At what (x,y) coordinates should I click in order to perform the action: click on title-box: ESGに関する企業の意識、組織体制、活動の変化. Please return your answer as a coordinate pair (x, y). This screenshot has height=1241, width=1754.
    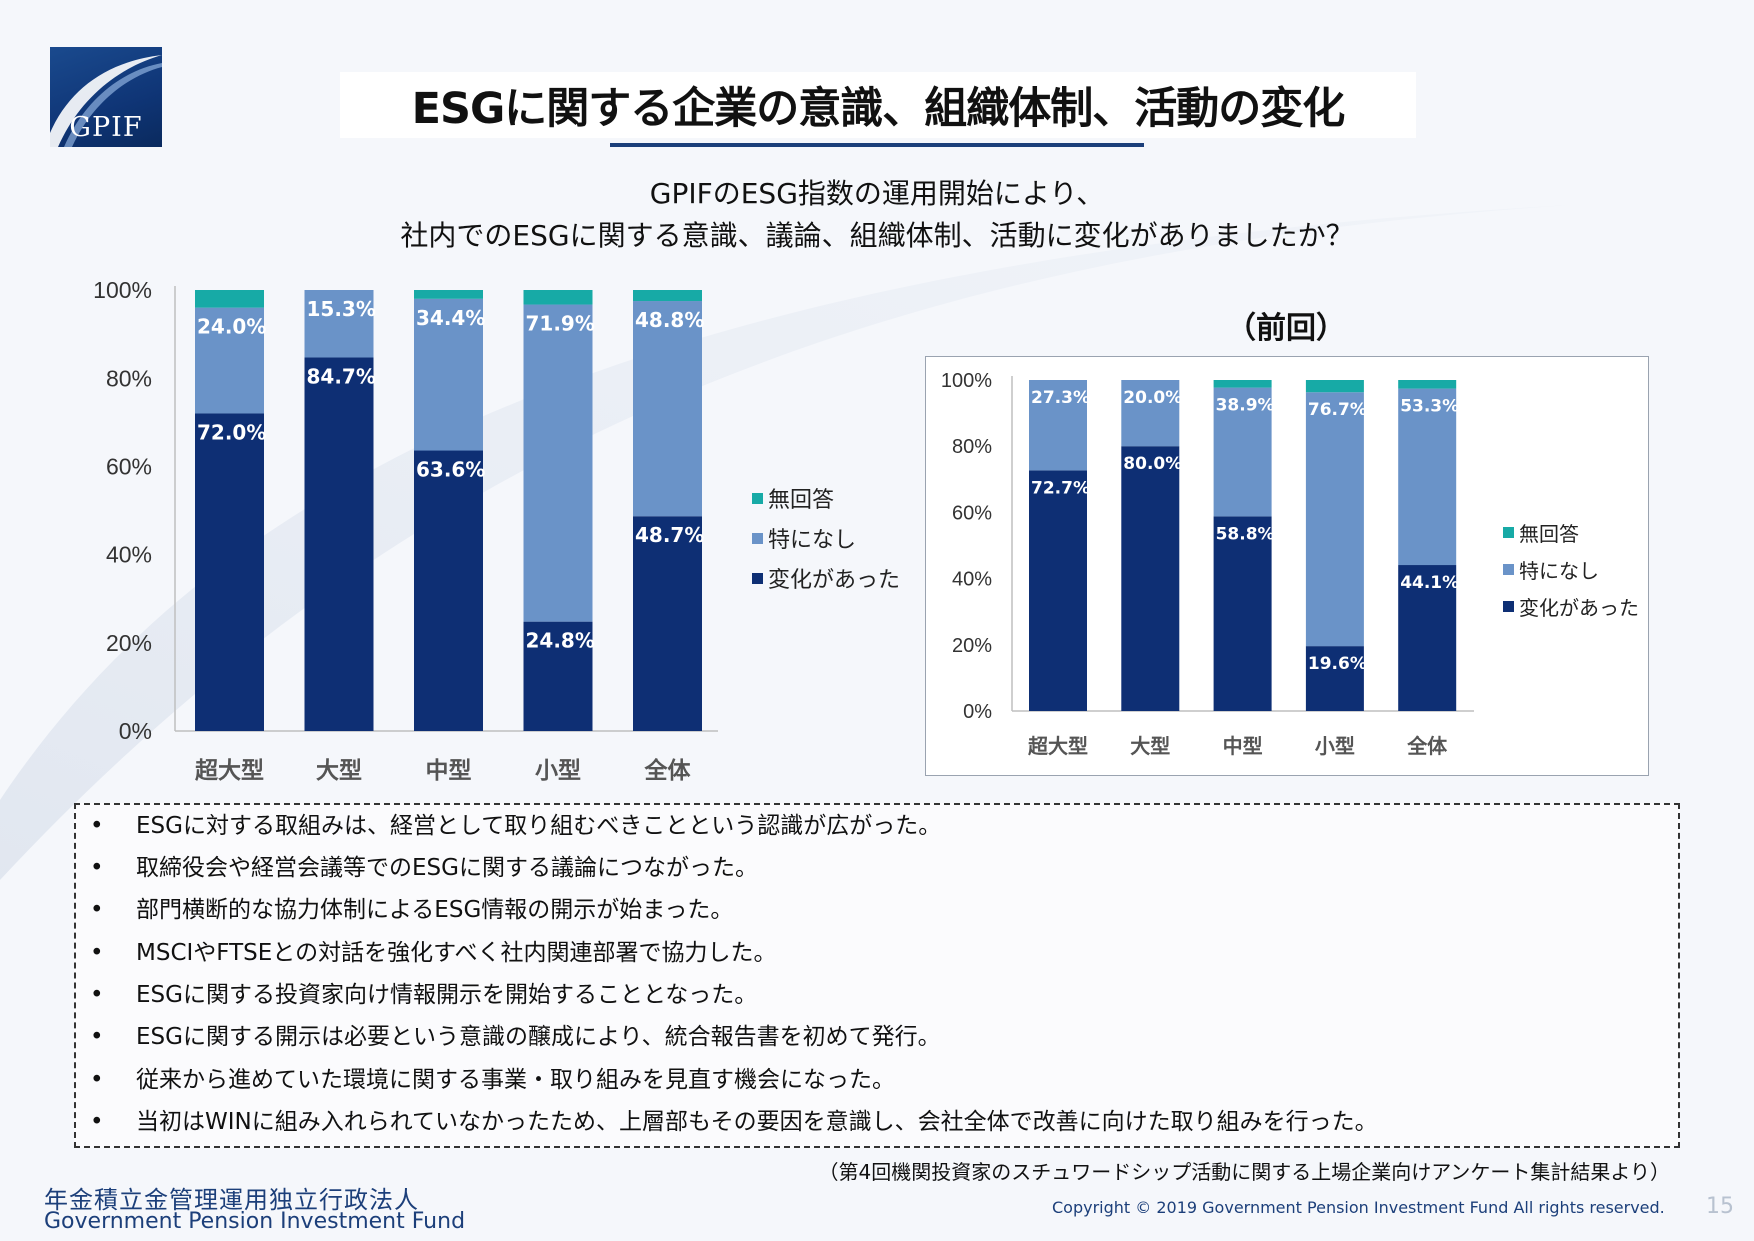
    Looking at the image, I should click on (878, 105).